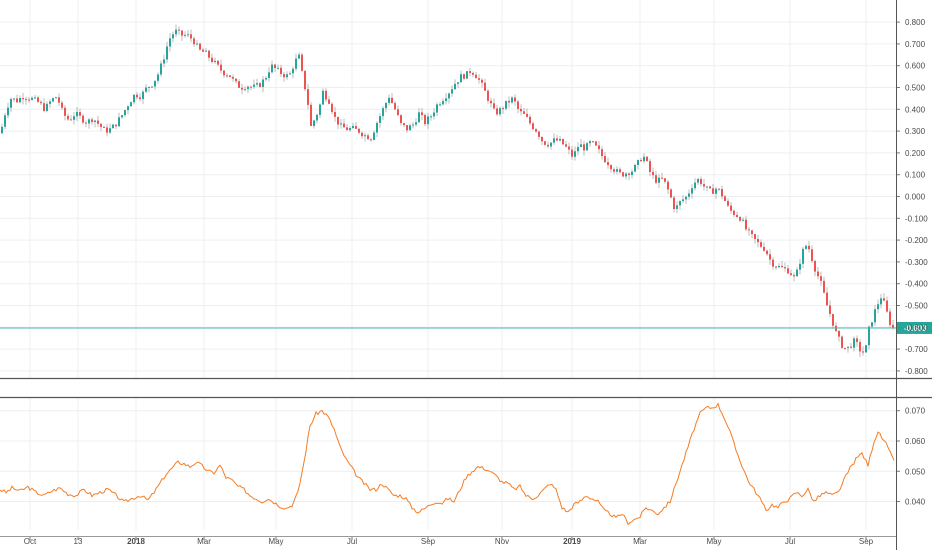 This screenshot has height=555, width=932. Describe the element at coordinates (915, 175) in the screenshot. I see `y-tick-label: 0.100` at that location.